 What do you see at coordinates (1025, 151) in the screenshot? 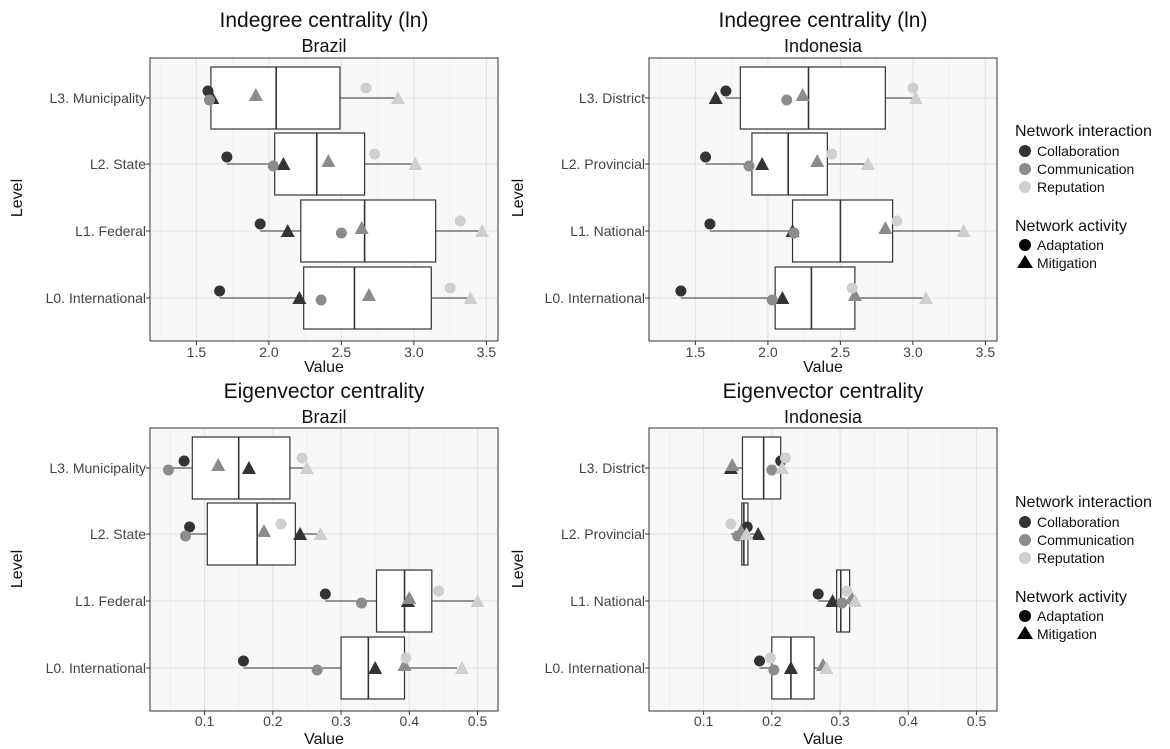
I see `legend-collaboration-marker` at bounding box center [1025, 151].